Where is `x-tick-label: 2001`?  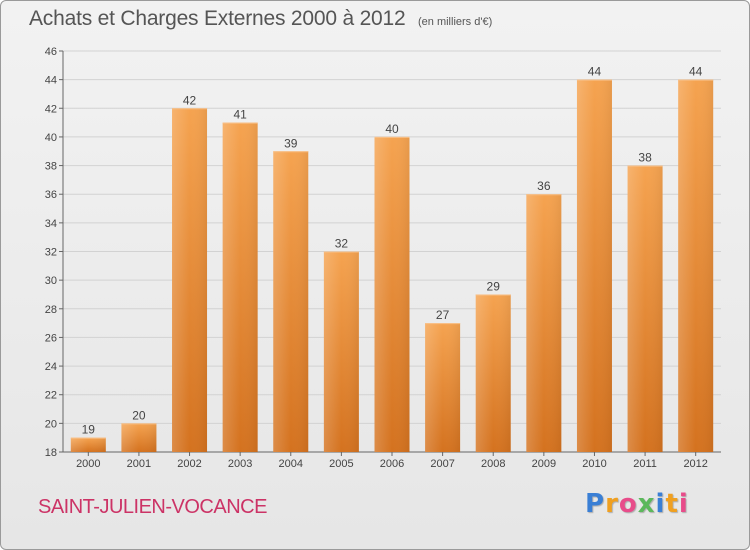 x-tick-label: 2001 is located at coordinates (139, 464).